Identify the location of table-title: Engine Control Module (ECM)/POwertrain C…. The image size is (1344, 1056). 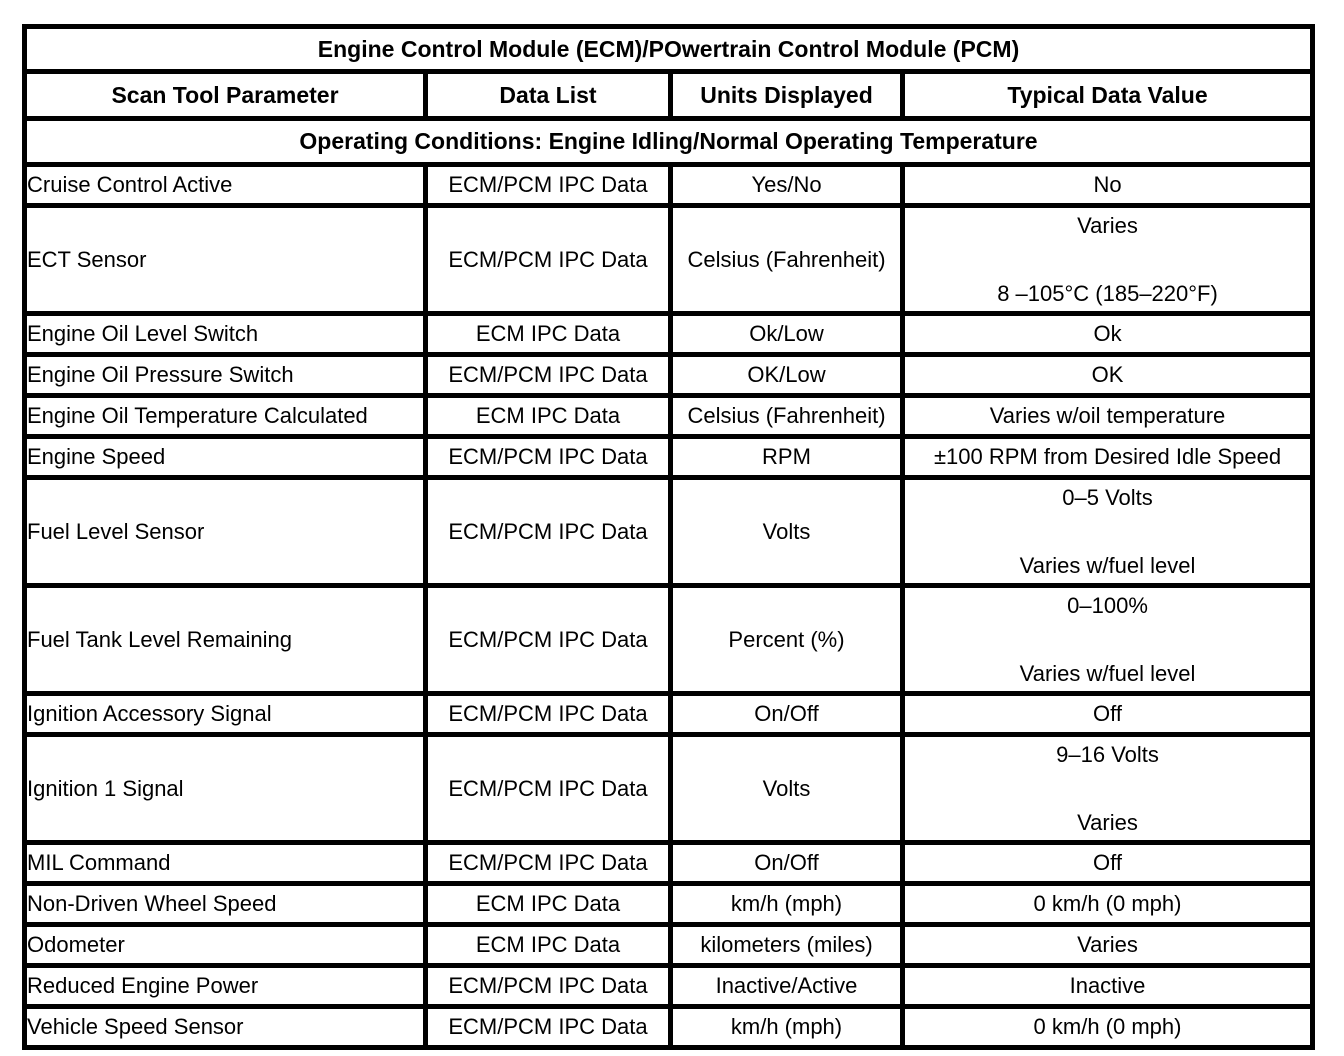
(668, 49).